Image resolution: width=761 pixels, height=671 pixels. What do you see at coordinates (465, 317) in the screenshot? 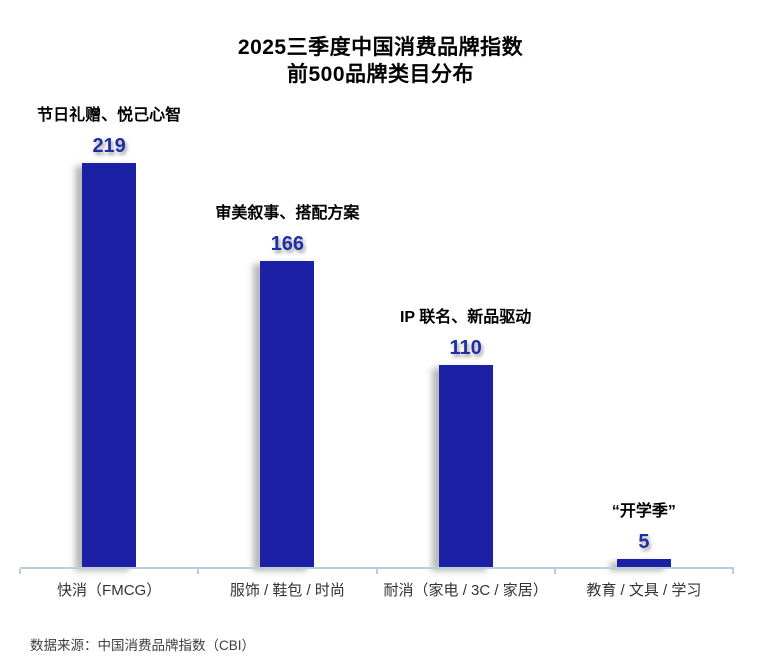
I see `bar-annotation: IP 联名、新品驱动` at bounding box center [465, 317].